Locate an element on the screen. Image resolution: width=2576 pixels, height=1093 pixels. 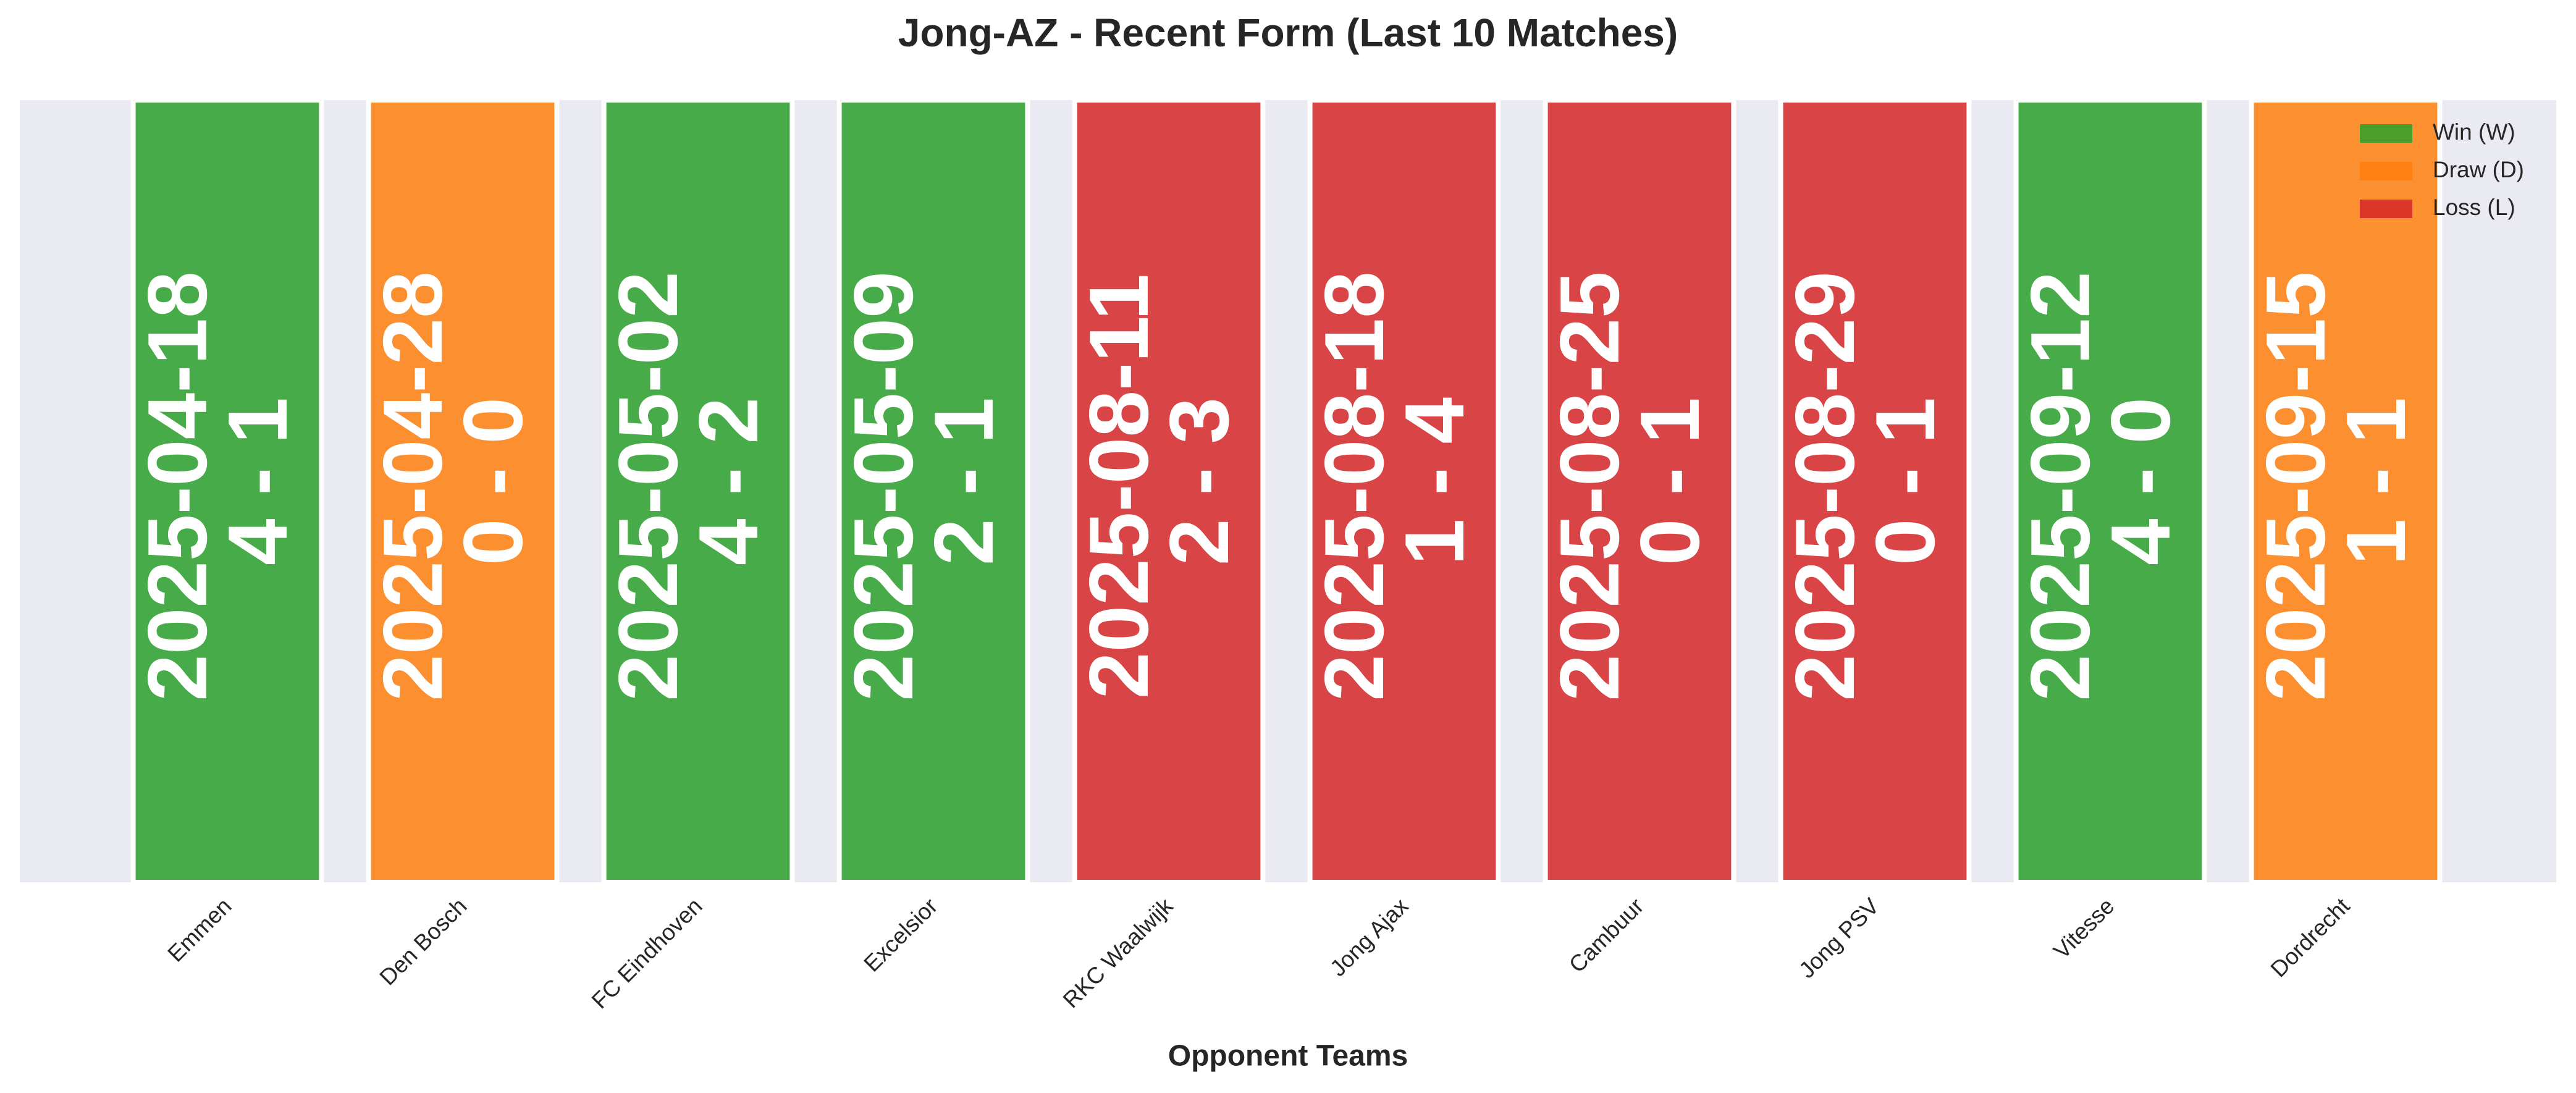
bar-score-label: 2 - 3 is located at coordinates (1199, 481).